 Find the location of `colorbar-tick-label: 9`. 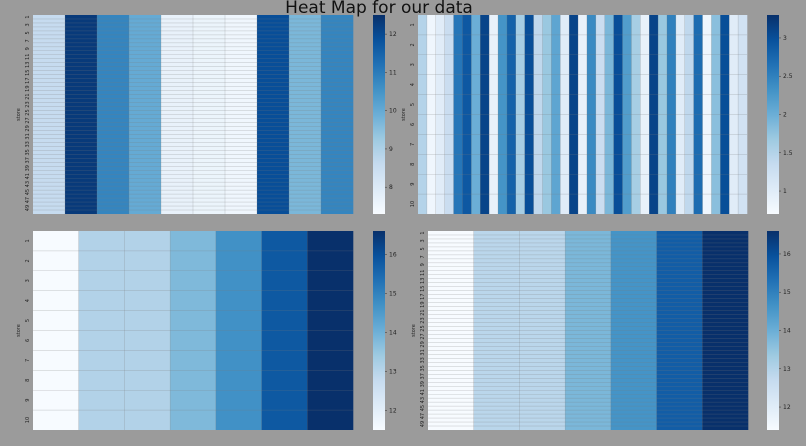

colorbar-tick-label: 9 is located at coordinates (391, 149).